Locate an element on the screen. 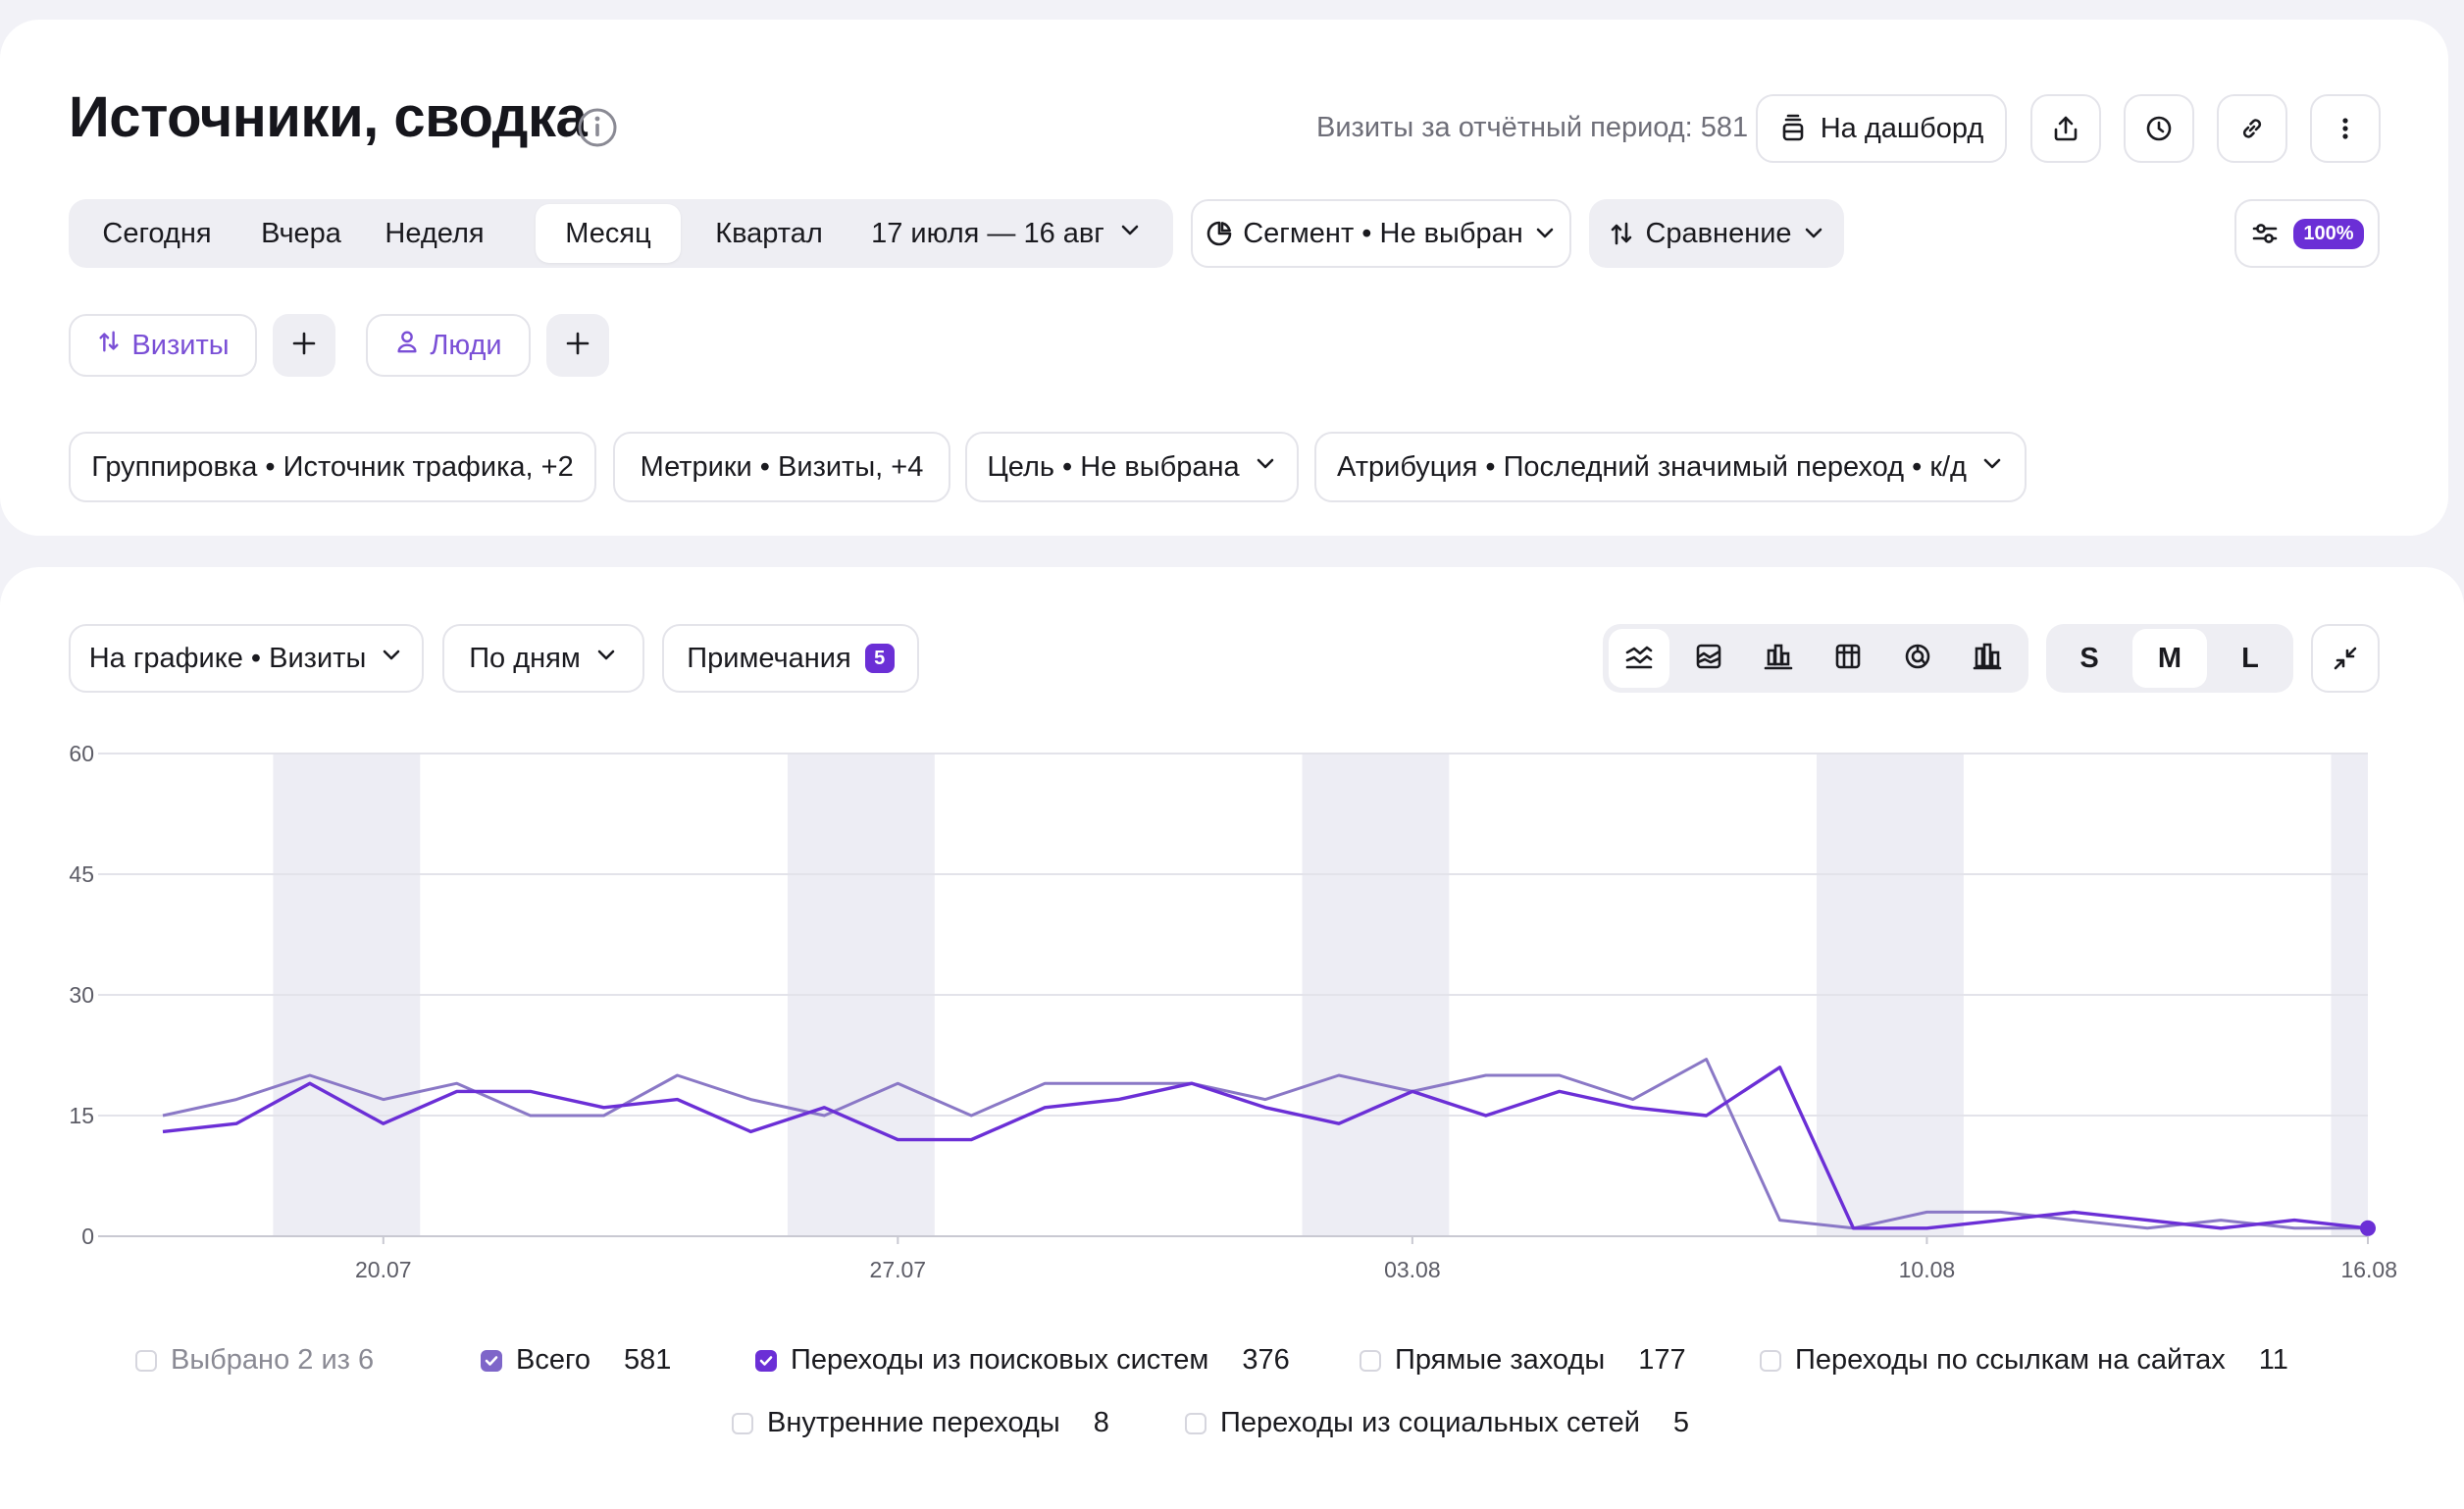 The width and height of the screenshot is (2464, 1509). history-button is located at coordinates (2159, 128).